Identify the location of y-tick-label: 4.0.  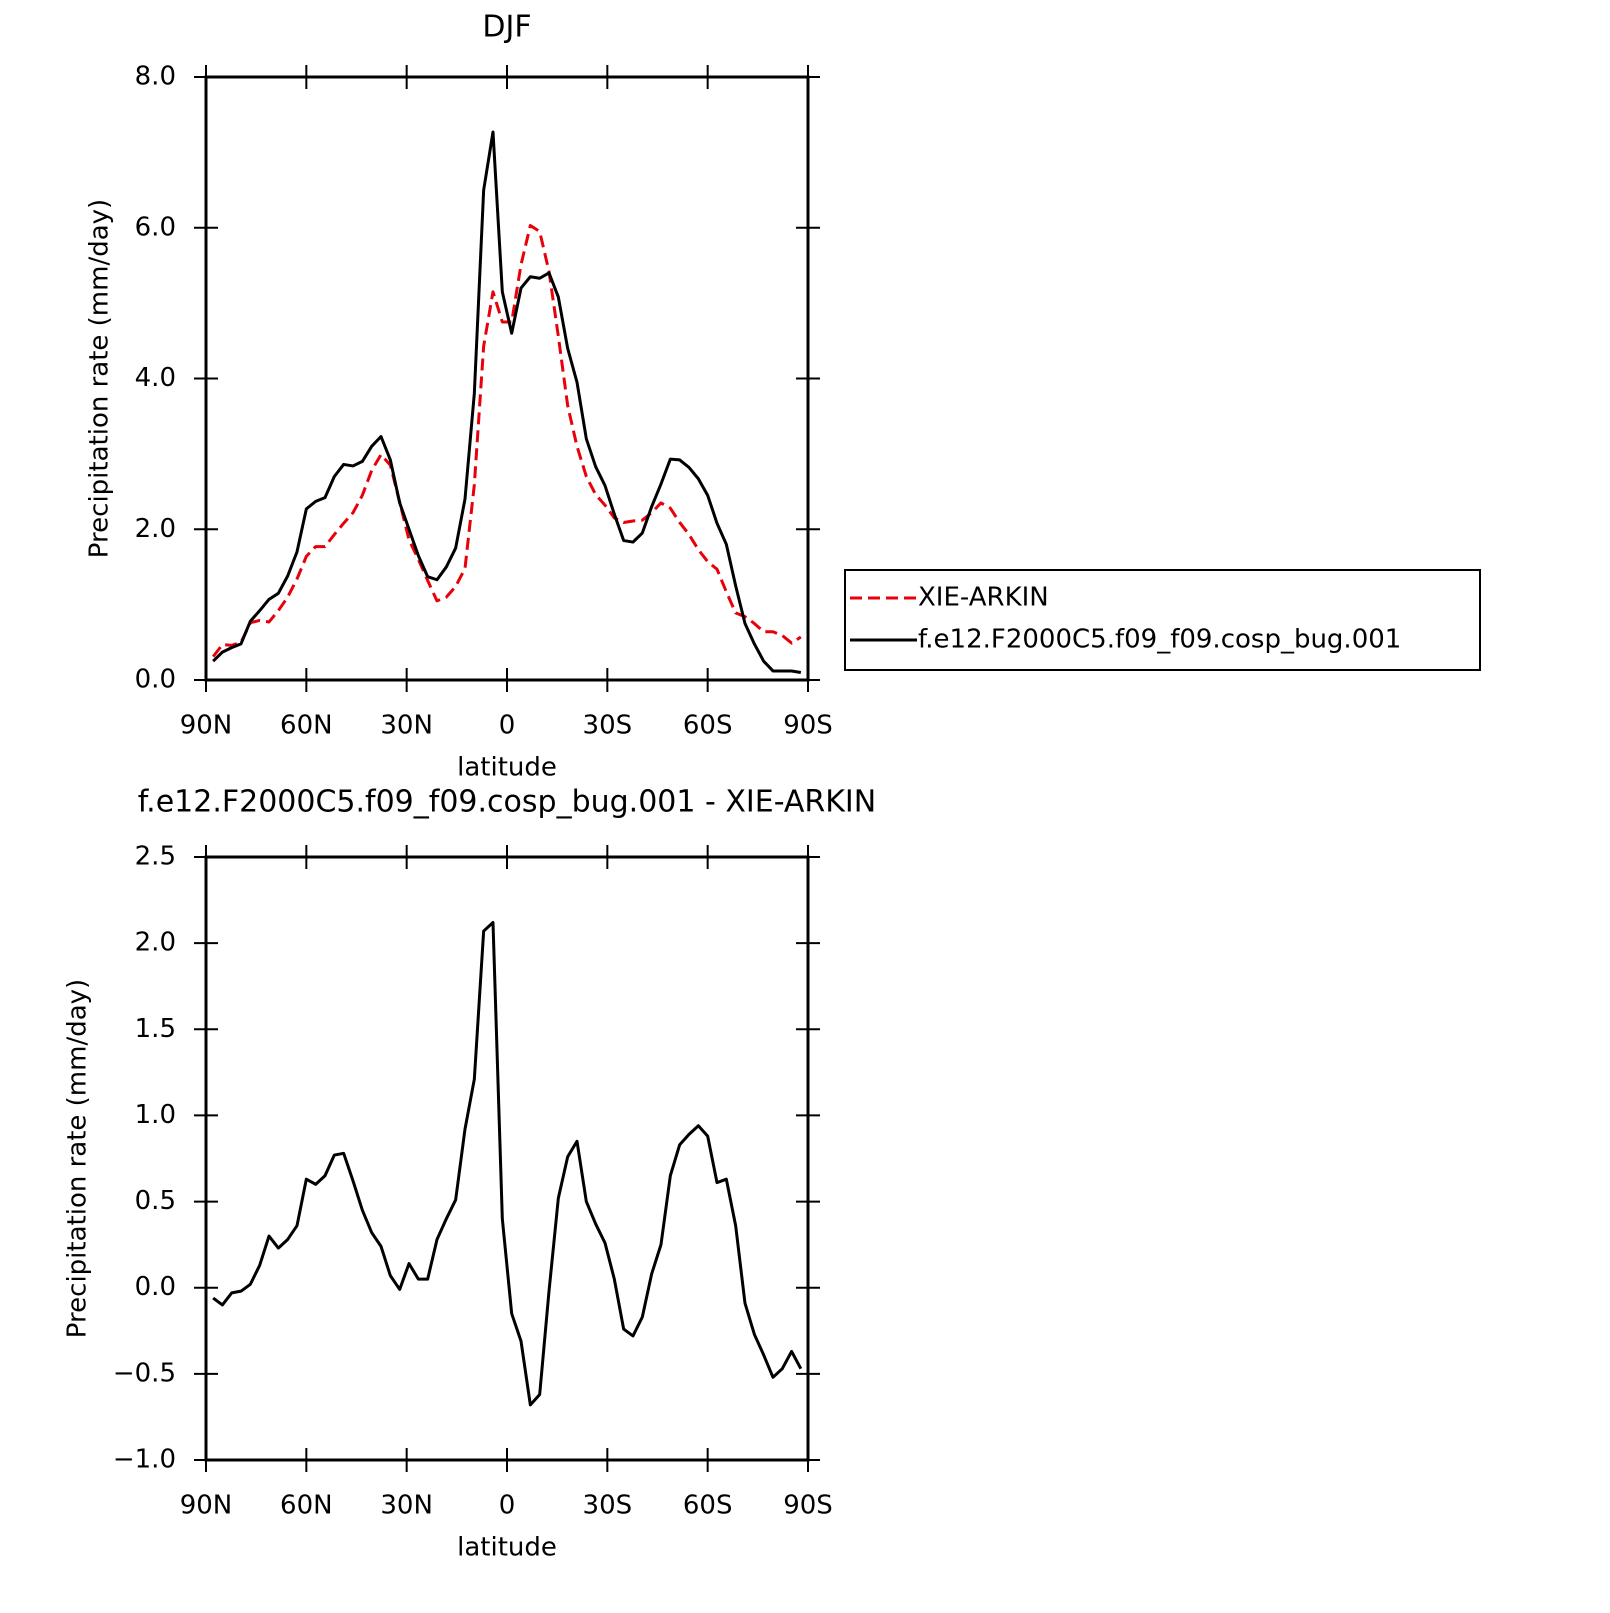
(155, 378).